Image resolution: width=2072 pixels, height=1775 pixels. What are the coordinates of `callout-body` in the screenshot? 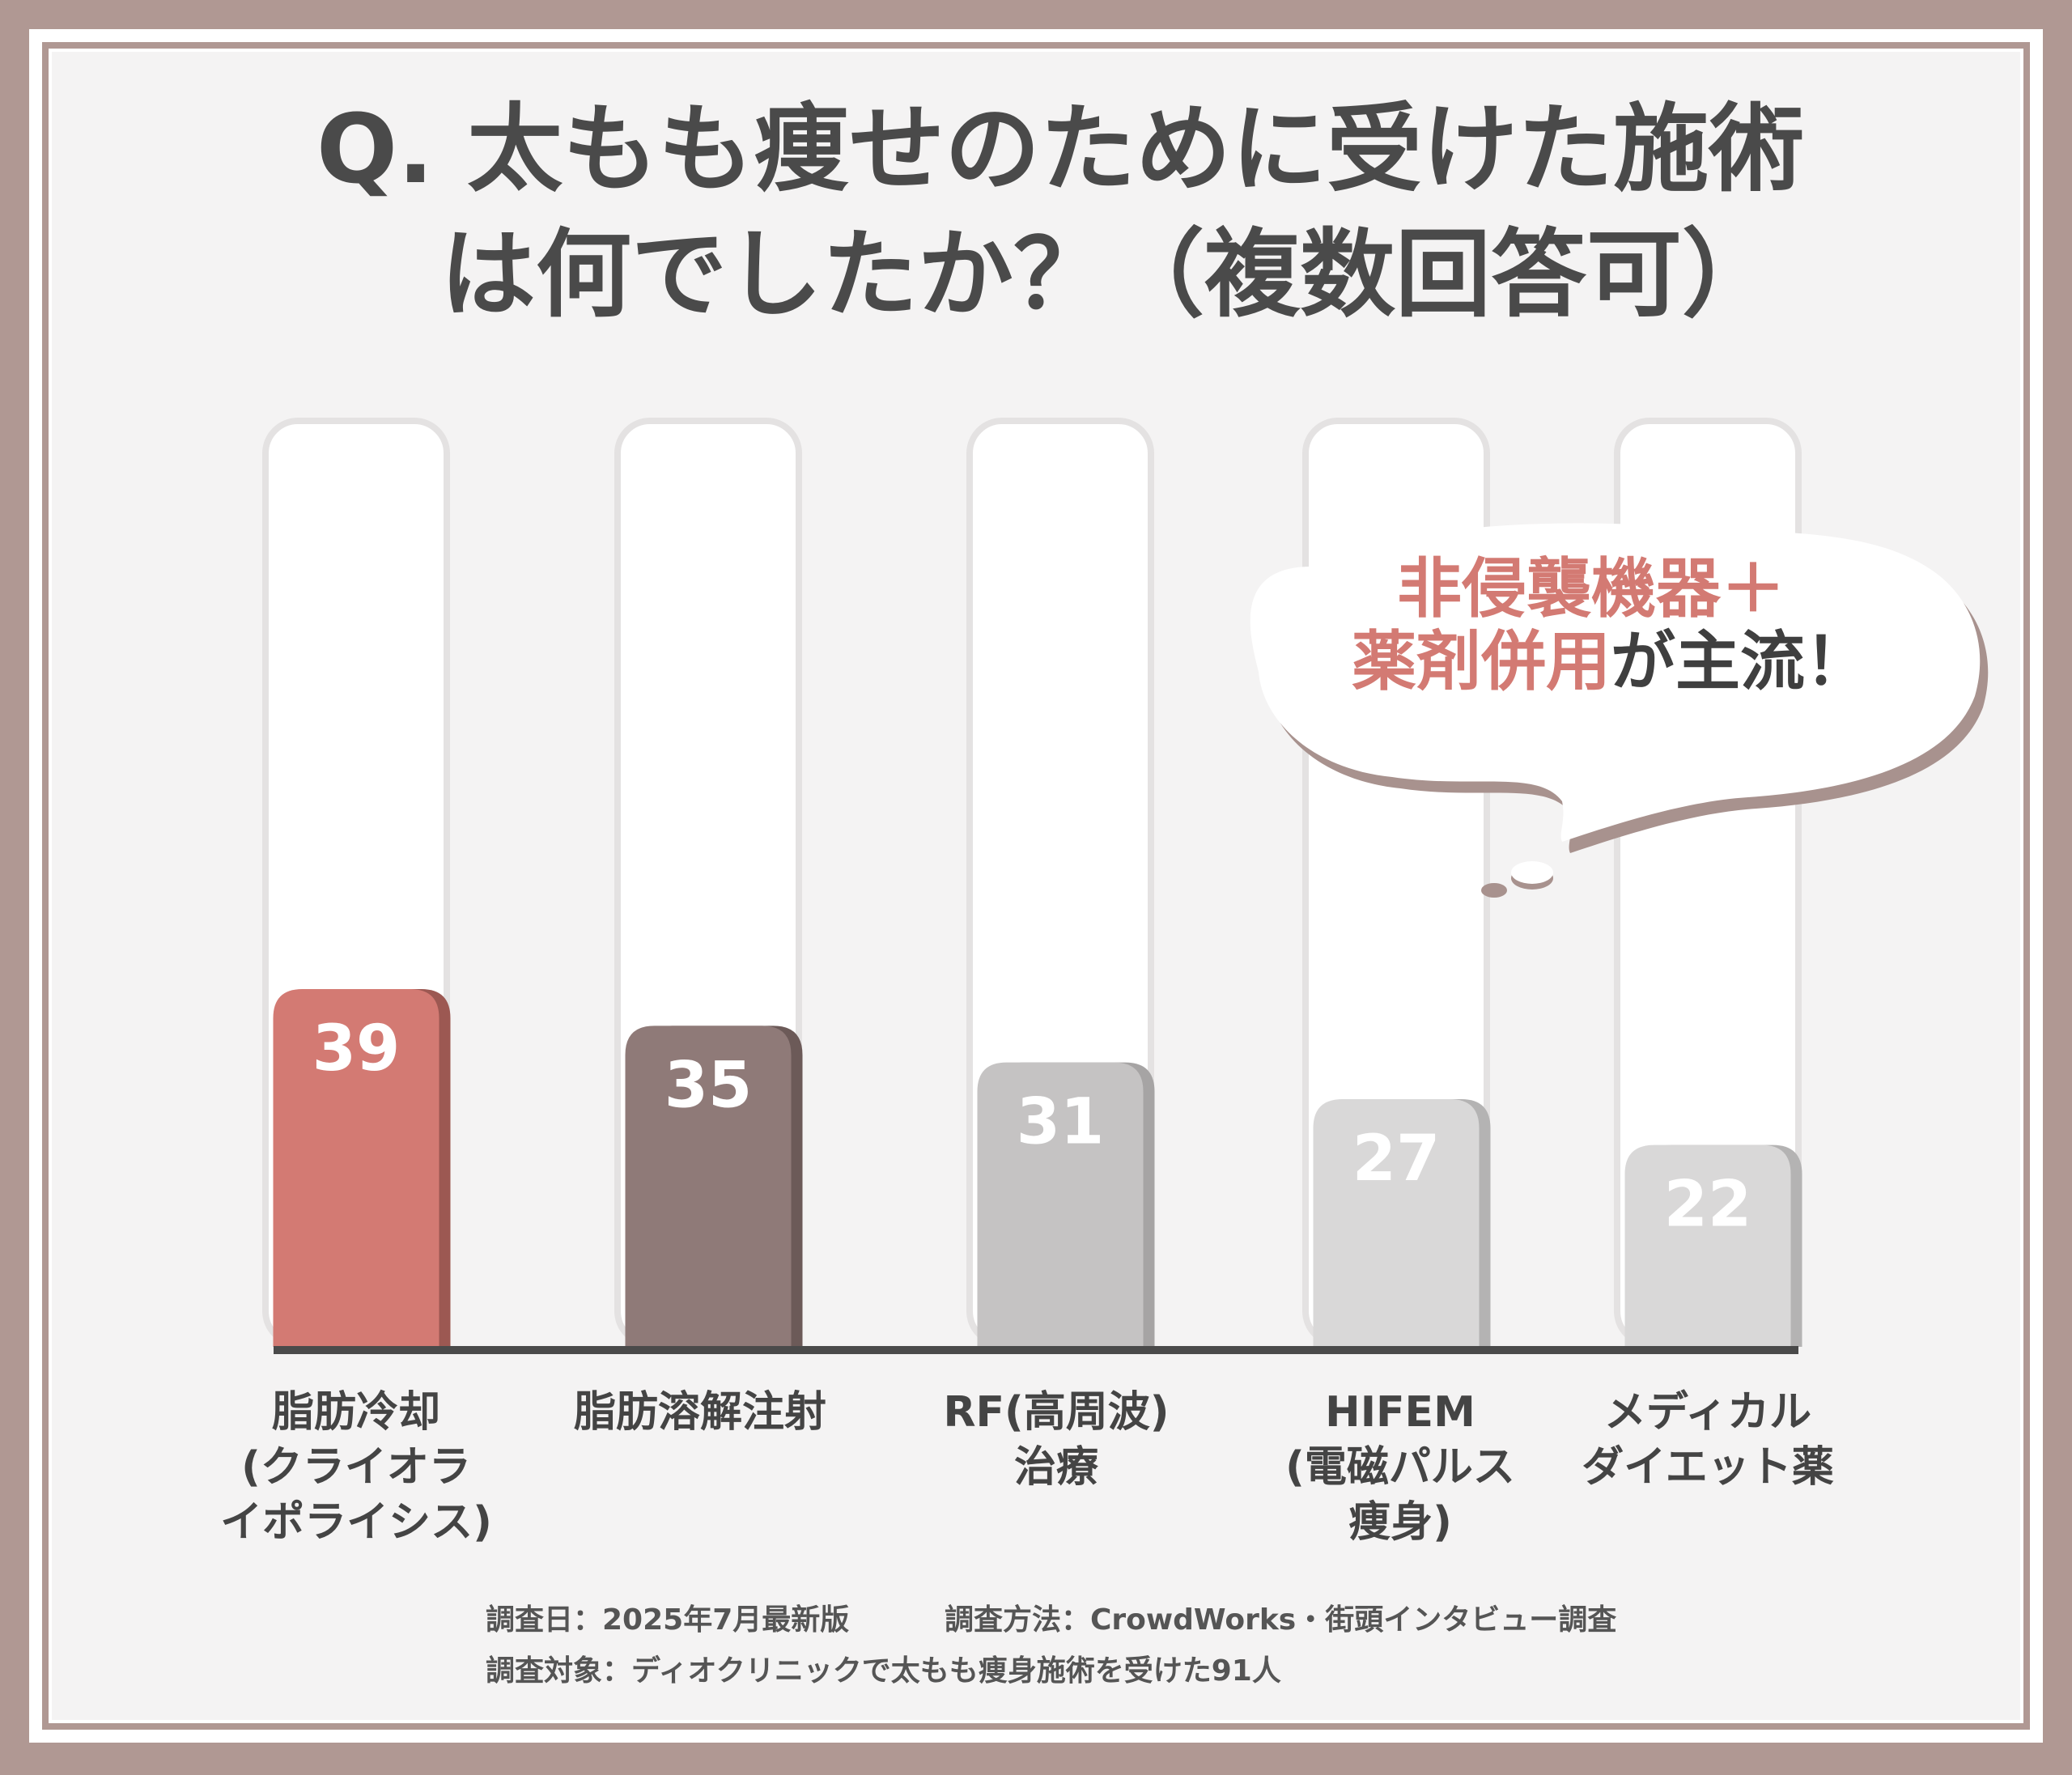 It's located at (1615, 682).